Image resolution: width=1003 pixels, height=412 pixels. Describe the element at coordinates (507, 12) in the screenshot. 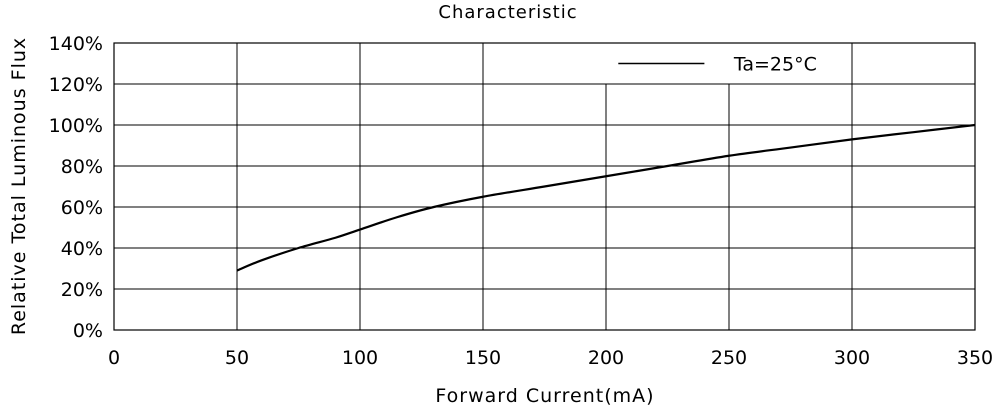

I see `chart-title: Characteristic` at that location.